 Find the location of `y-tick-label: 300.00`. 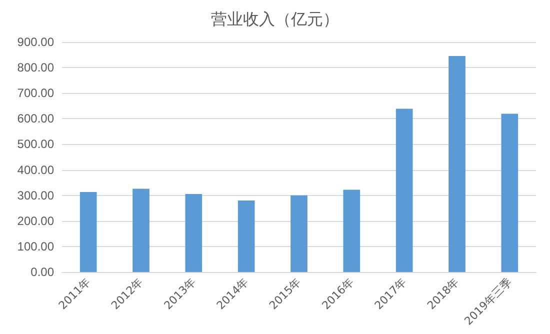

y-tick-label: 300.00 is located at coordinates (35, 195).